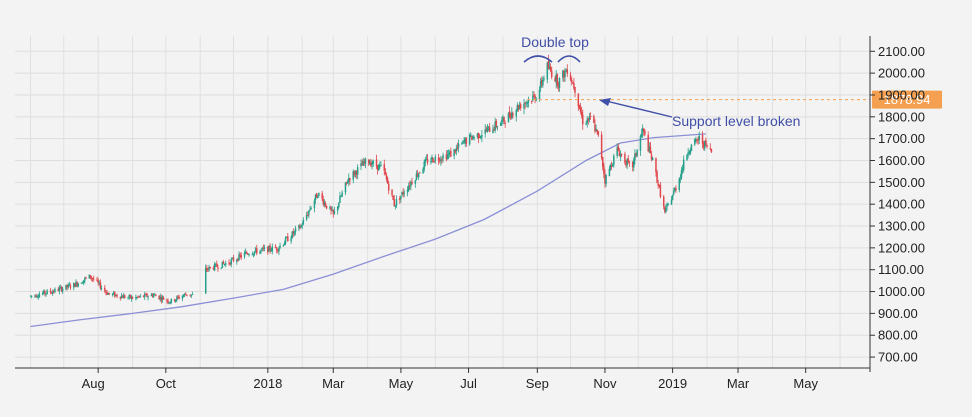 Image resolution: width=972 pixels, height=417 pixels. I want to click on current-price-label: 1878.94, so click(907, 99).